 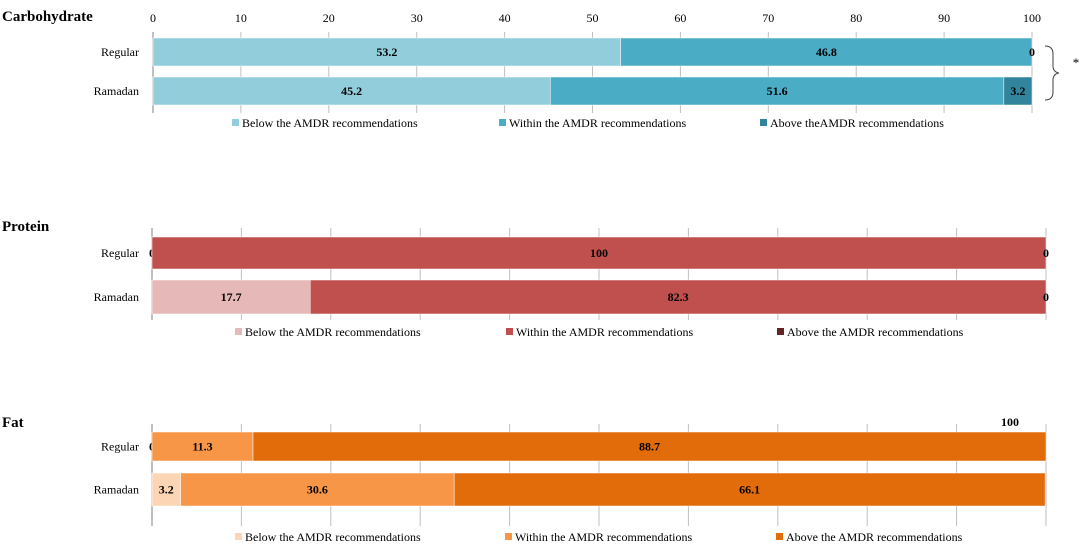 What do you see at coordinates (680, 18) in the screenshot?
I see `x-tick-label: 60` at bounding box center [680, 18].